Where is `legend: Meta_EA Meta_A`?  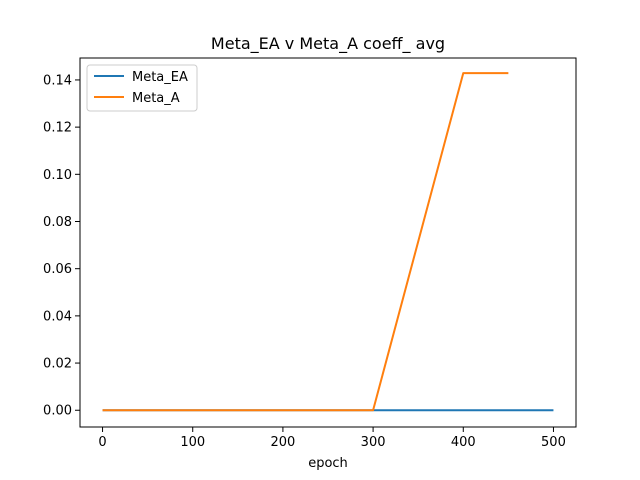 legend: Meta_EA Meta_A is located at coordinates (142, 88).